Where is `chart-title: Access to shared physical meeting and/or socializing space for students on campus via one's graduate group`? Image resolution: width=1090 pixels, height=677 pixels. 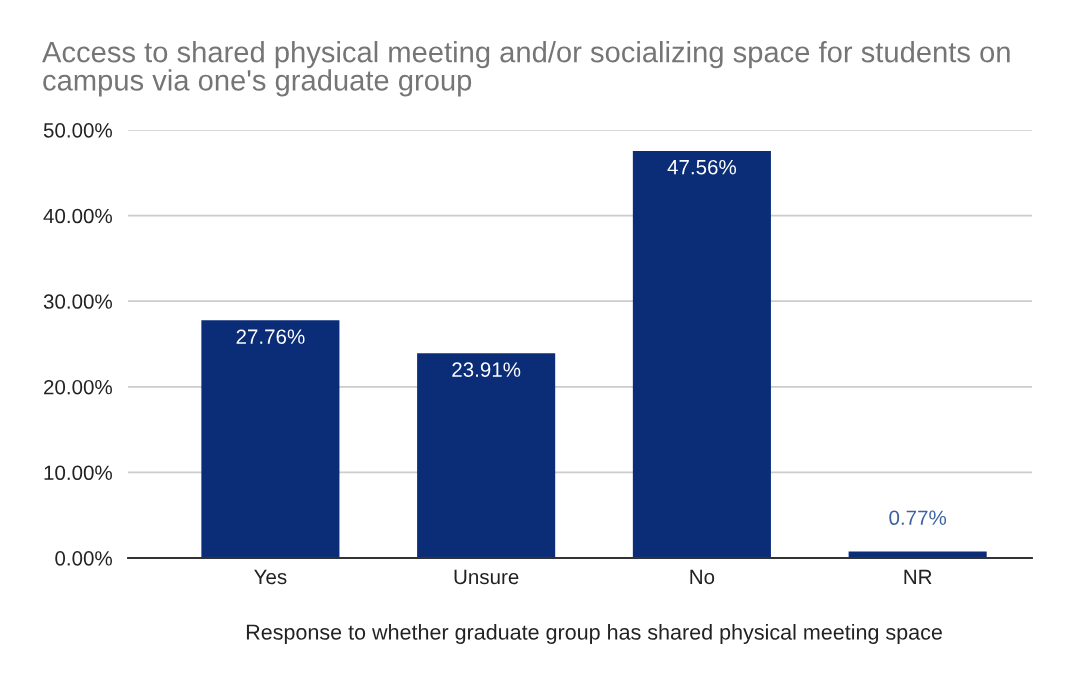
chart-title: Access to shared physical meeting and/or socializing space for students on campus via one's graduate group is located at coordinates (526, 69).